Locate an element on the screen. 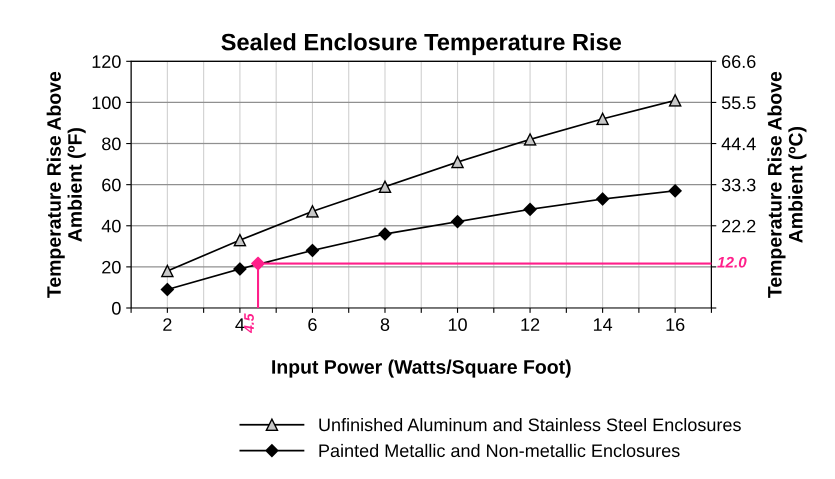 The height and width of the screenshot is (479, 835). y-tick-label: 40 is located at coordinates (111, 226).